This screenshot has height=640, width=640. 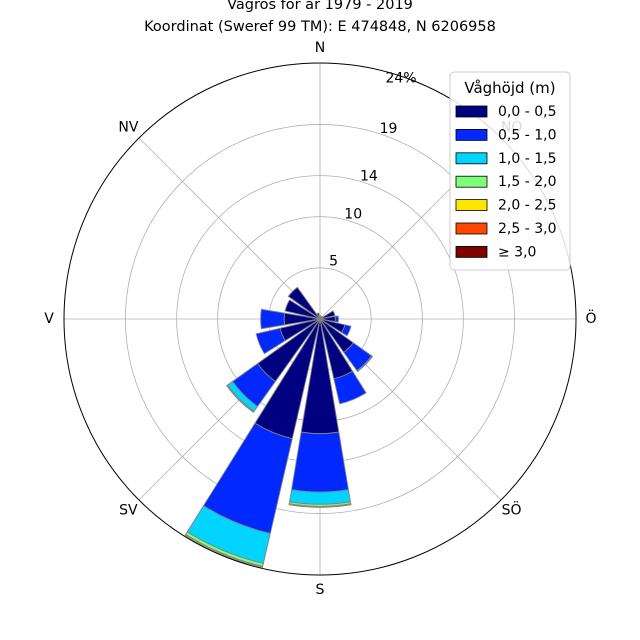 What do you see at coordinates (128, 511) in the screenshot?
I see `compass-label-5: SV` at bounding box center [128, 511].